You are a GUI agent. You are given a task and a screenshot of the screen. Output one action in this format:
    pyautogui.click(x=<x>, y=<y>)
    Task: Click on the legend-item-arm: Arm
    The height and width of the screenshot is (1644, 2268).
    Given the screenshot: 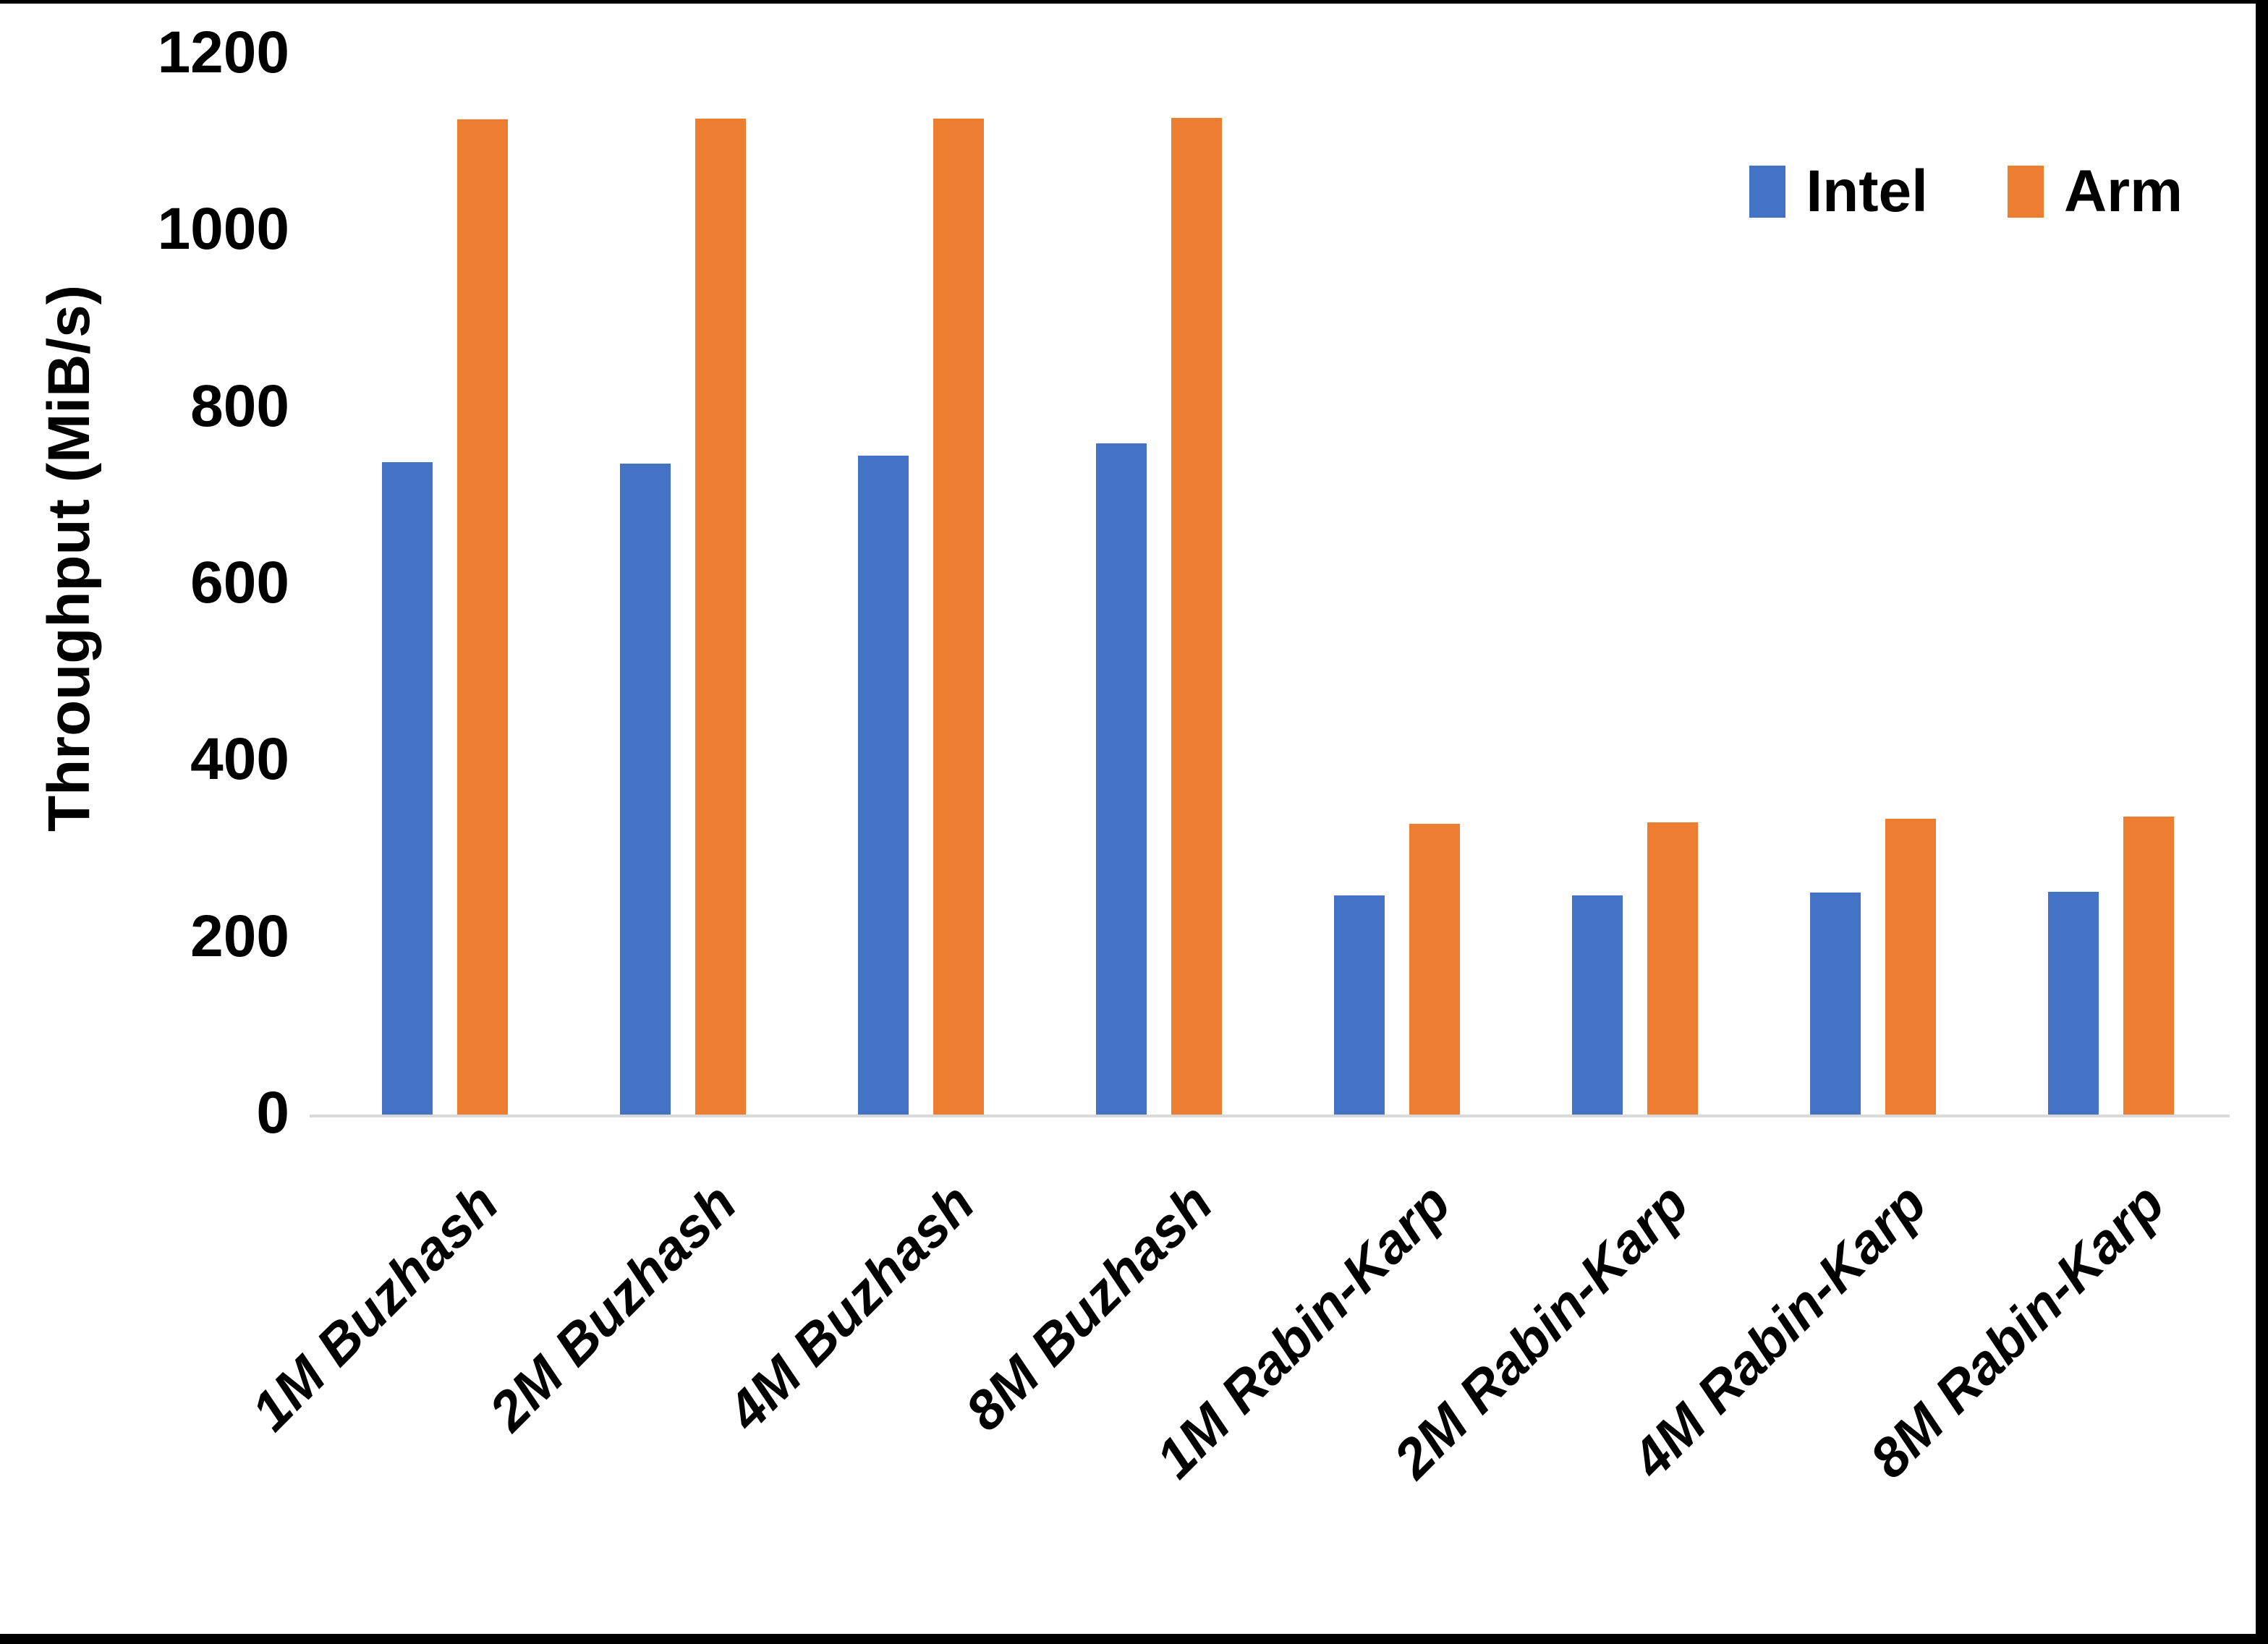 What is the action you would take?
    pyautogui.click(x=2095, y=192)
    